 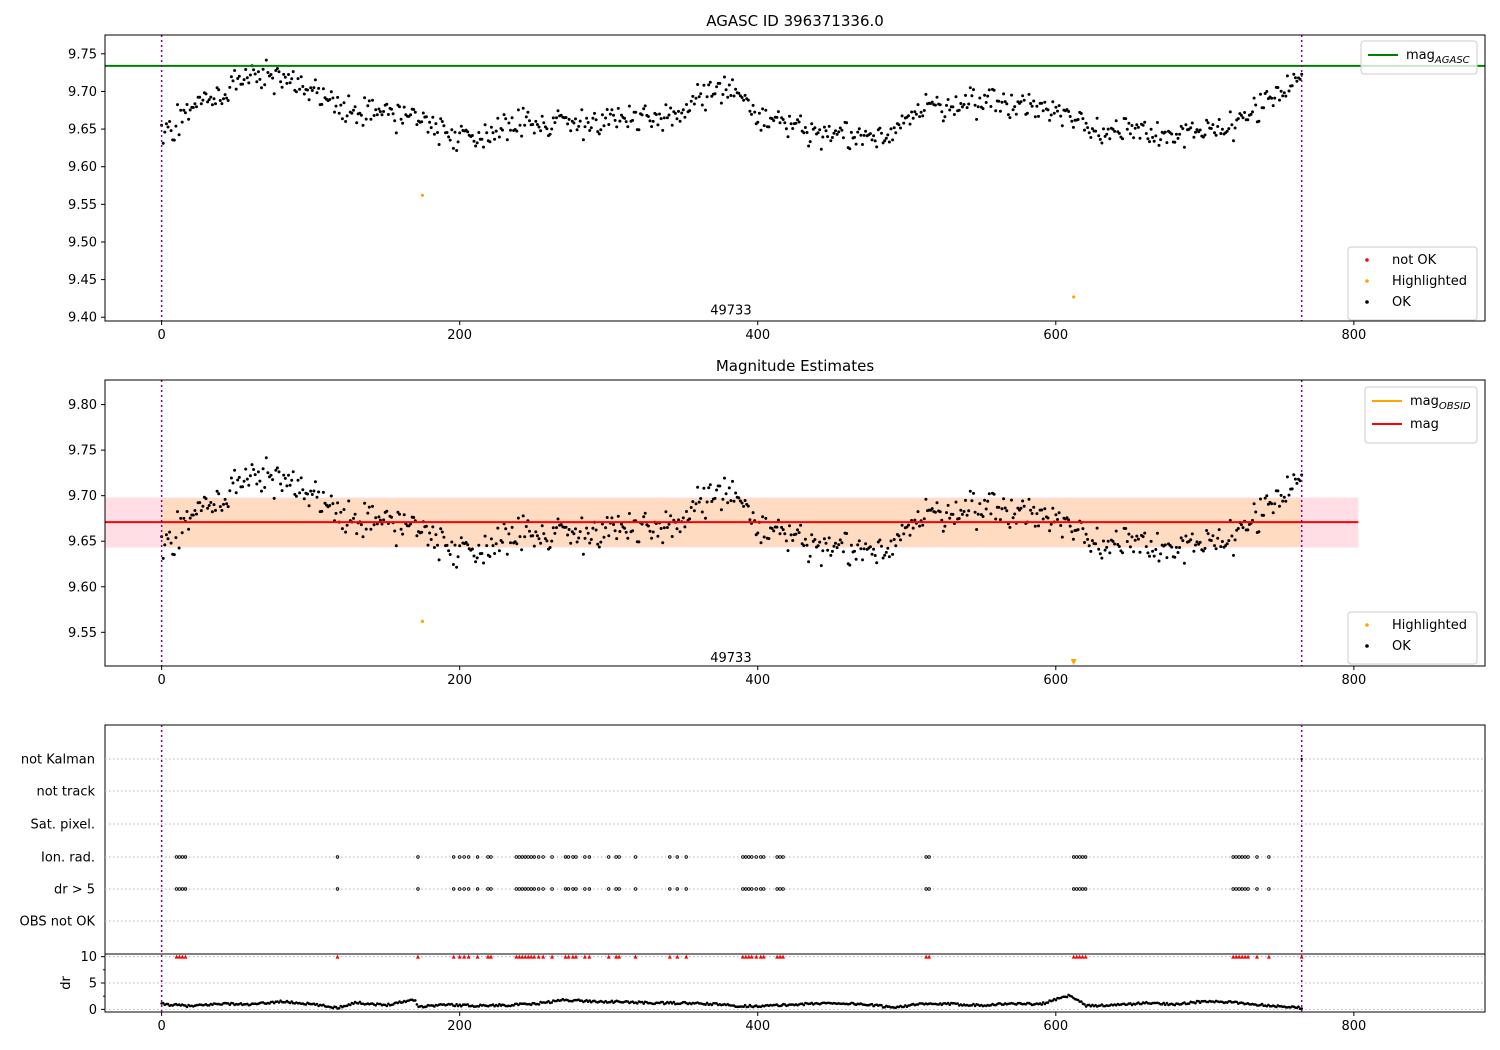 What do you see at coordinates (82, 633) in the screenshot?
I see `panel2-ytick-label: 9.55` at bounding box center [82, 633].